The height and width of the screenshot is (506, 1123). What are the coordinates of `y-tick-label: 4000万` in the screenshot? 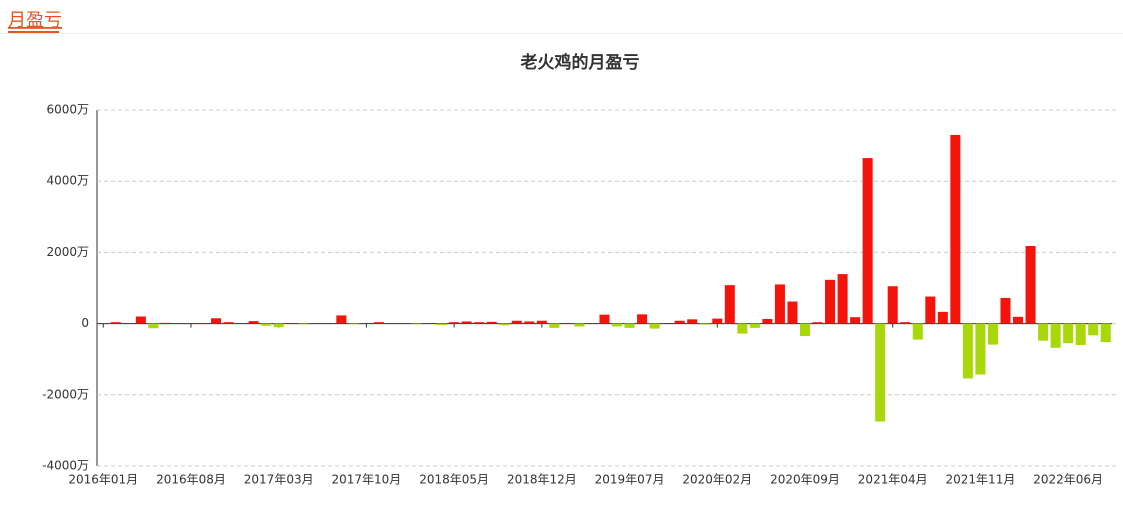 It's located at (67, 181).